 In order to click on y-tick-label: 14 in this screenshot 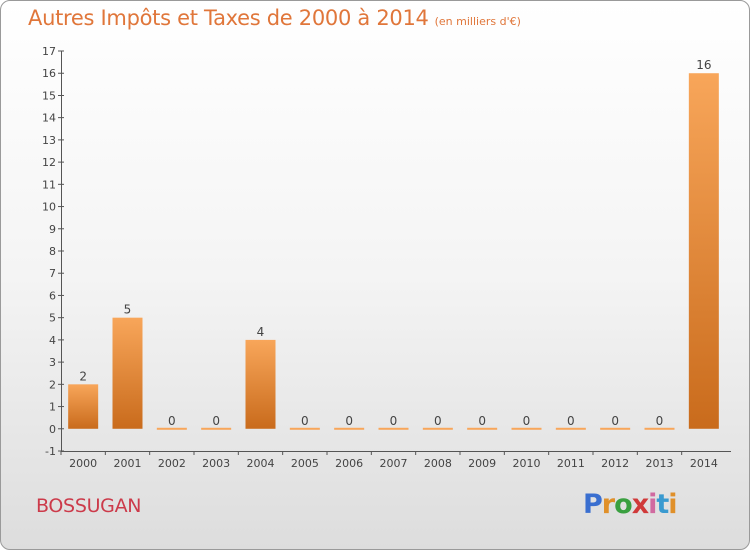, I will do `click(49, 118)`.